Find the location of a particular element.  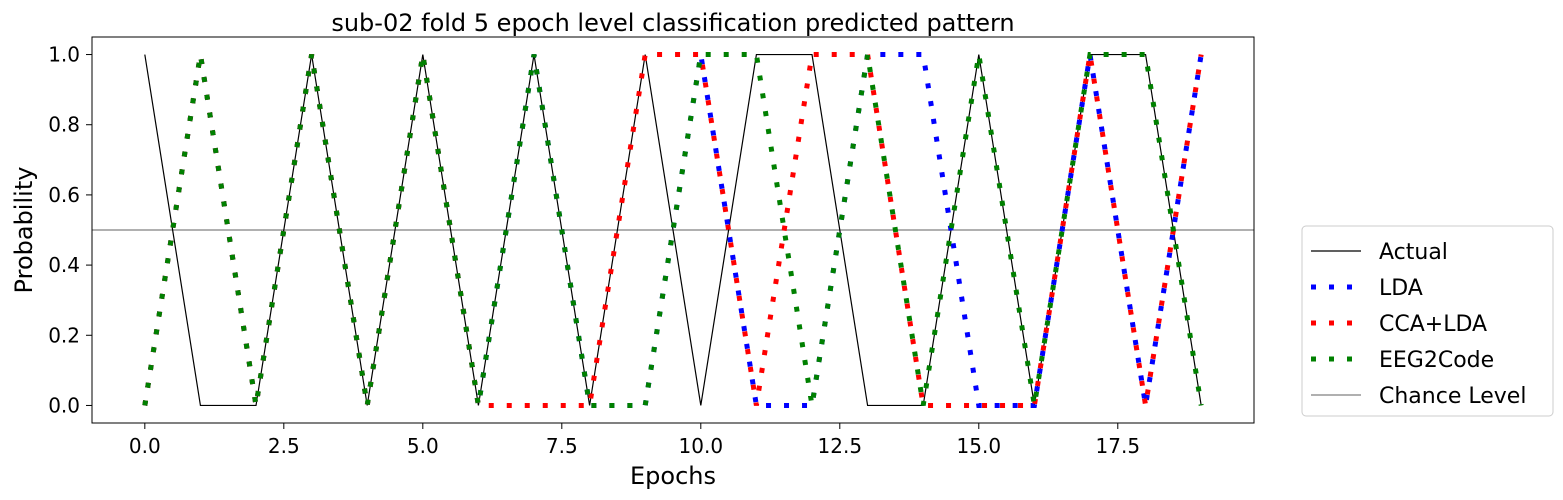

x-tick-label: 7.5 is located at coordinates (562, 446).